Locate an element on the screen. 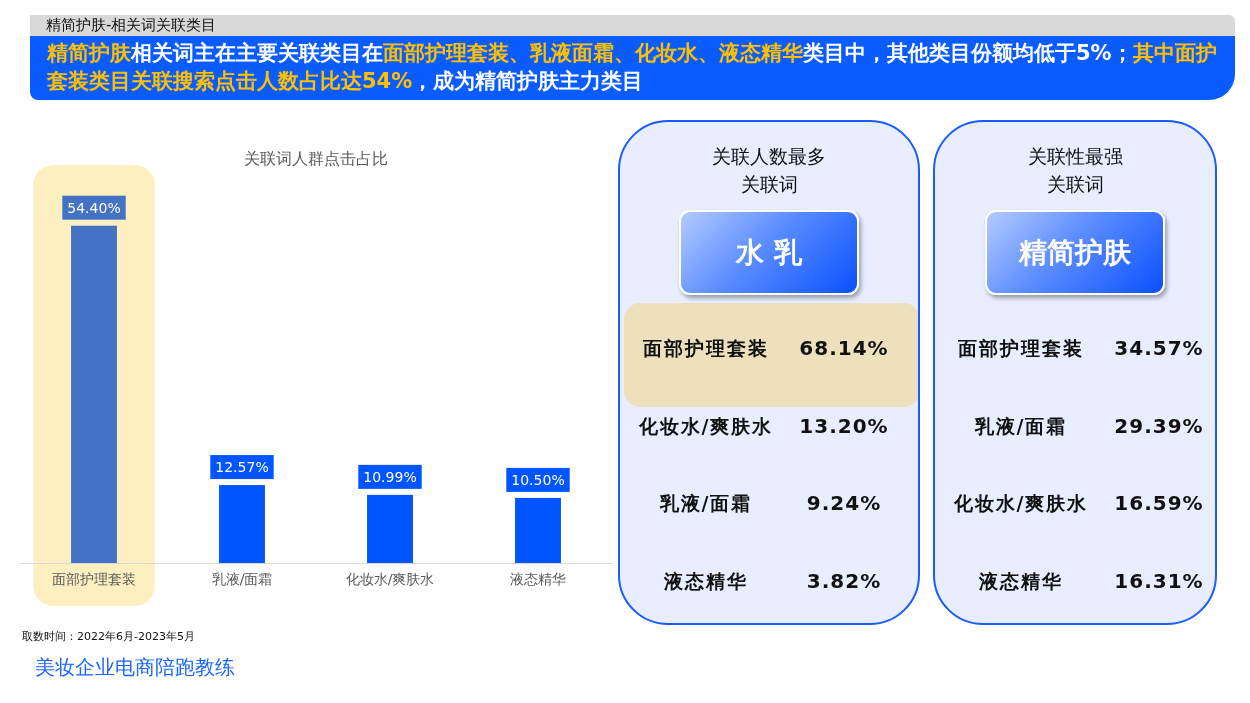 This screenshot has width=1250, height=703. text: 水 乳 is located at coordinates (769, 252).